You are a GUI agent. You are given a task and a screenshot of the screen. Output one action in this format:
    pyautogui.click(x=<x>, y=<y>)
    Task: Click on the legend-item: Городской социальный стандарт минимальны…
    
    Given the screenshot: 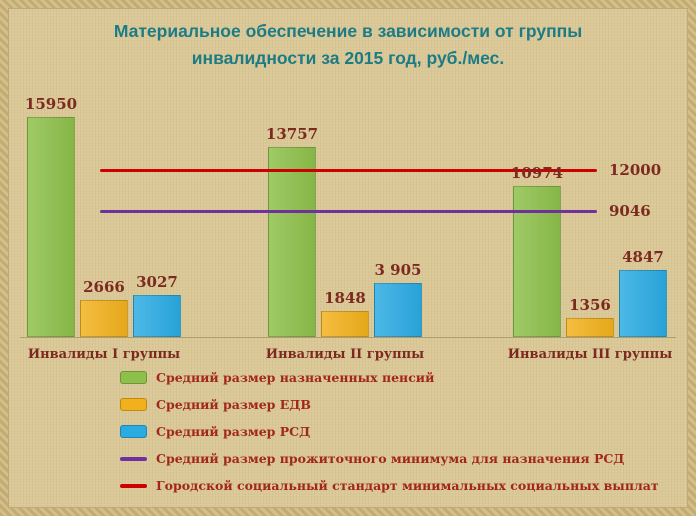 What is the action you would take?
    pyautogui.click(x=389, y=485)
    